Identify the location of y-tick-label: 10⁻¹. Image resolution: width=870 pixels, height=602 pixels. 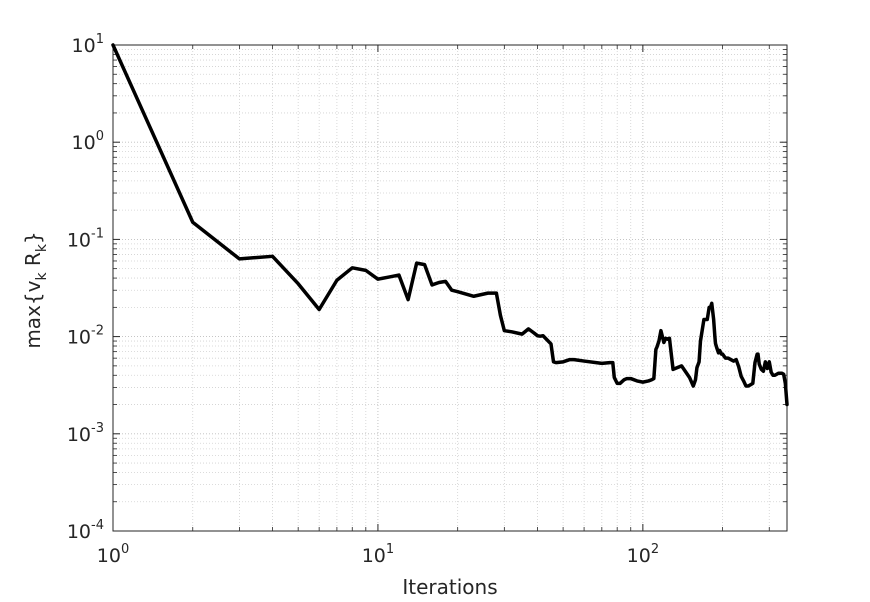
(85, 238).